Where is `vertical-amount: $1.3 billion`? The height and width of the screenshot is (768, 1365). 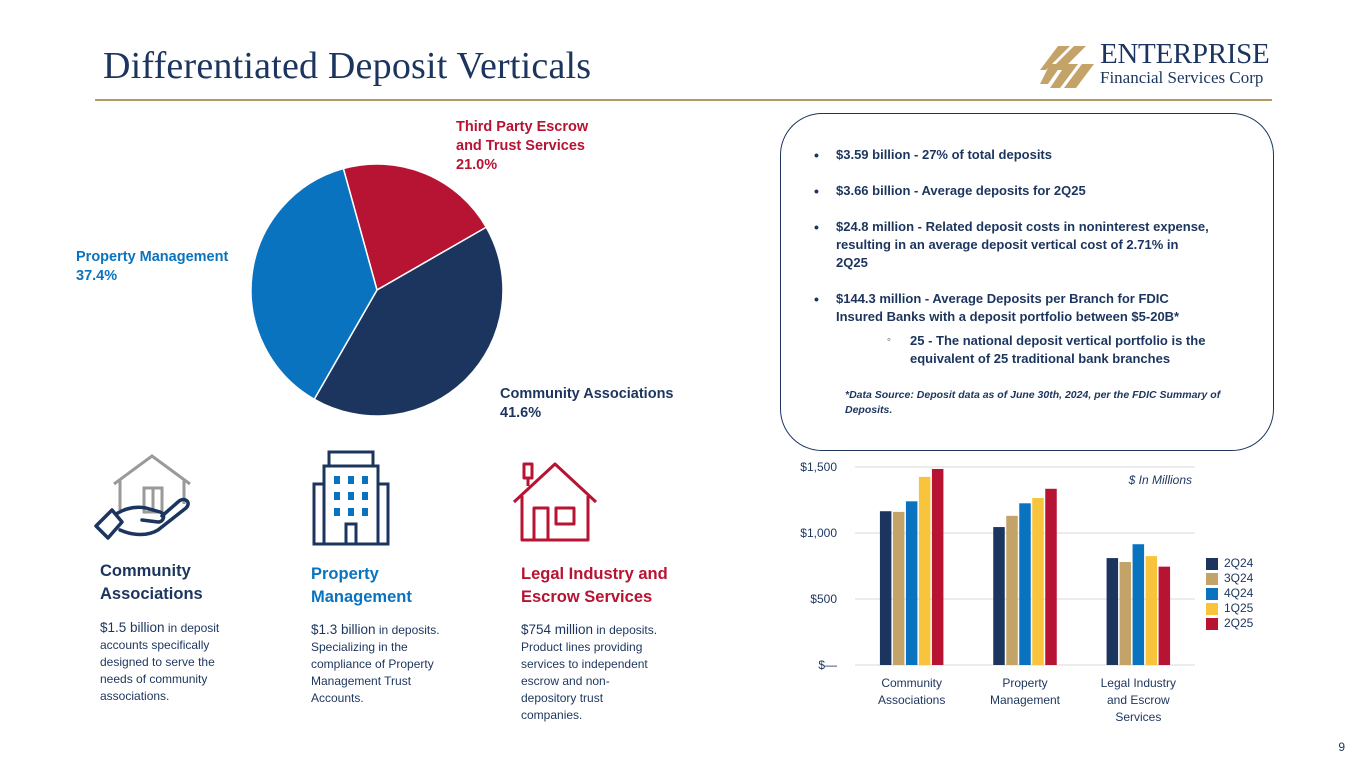
vertical-amount: $1.3 billion is located at coordinates (343, 629).